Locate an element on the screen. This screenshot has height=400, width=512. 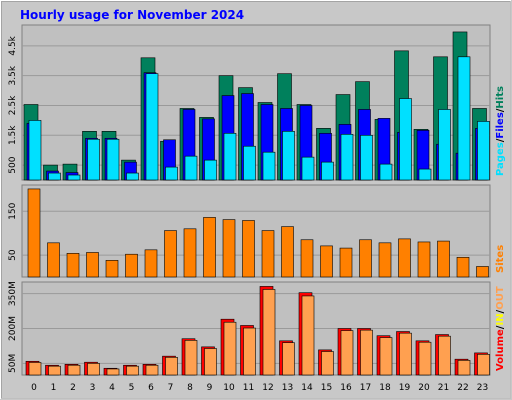
x-tick-label: 22 is located at coordinates (462, 388).